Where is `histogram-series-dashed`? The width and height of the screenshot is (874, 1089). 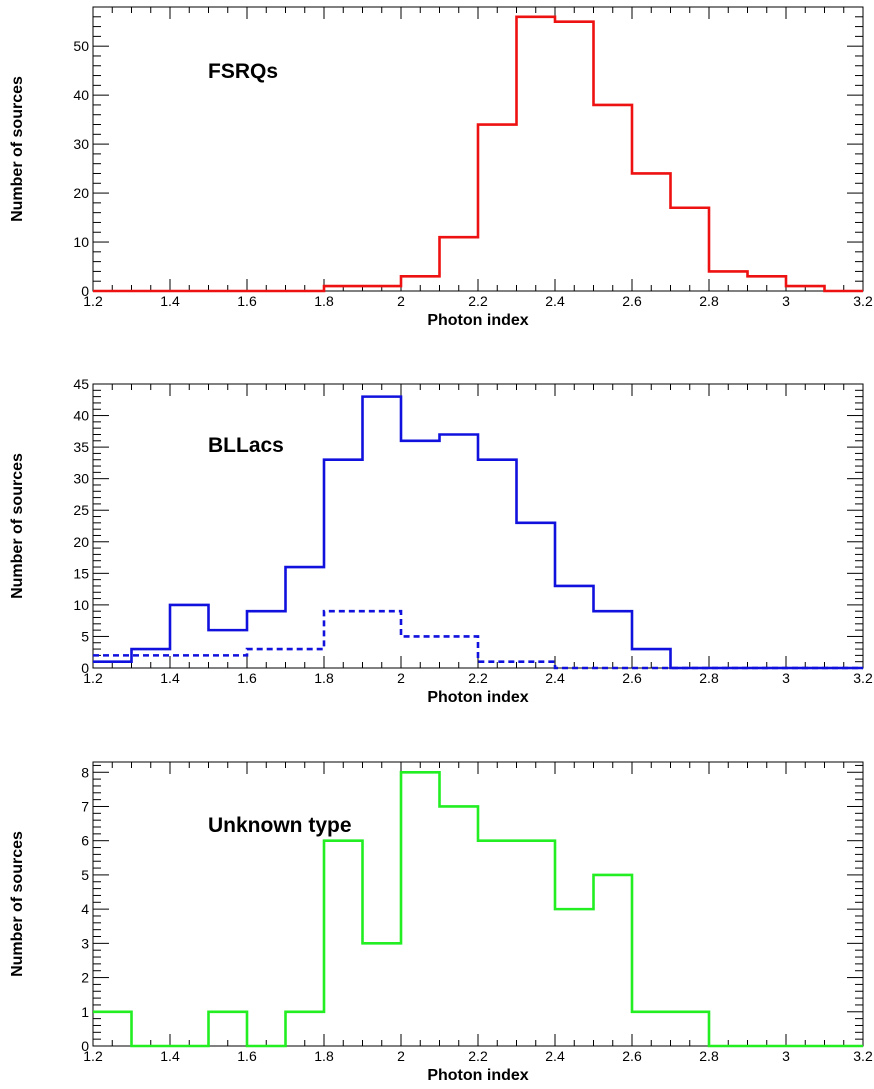 histogram-series-dashed is located at coordinates (478, 639).